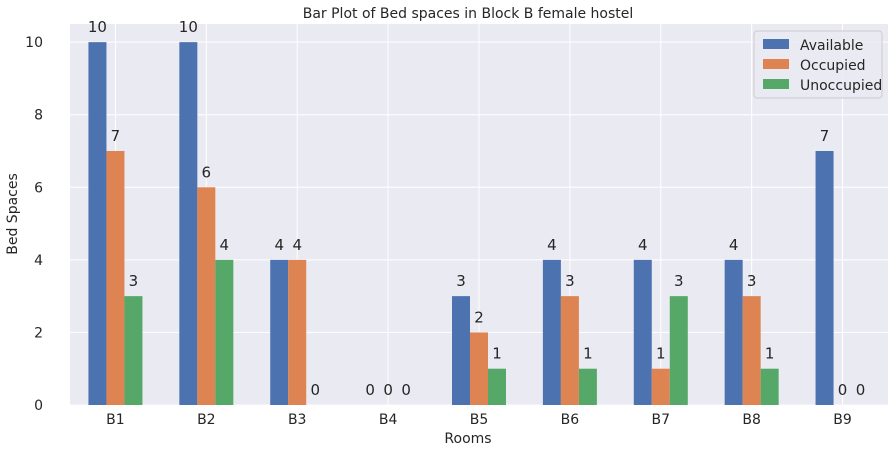 The image size is (894, 453). Describe the element at coordinates (207, 172) in the screenshot. I see `bar-value-label: 6` at that location.